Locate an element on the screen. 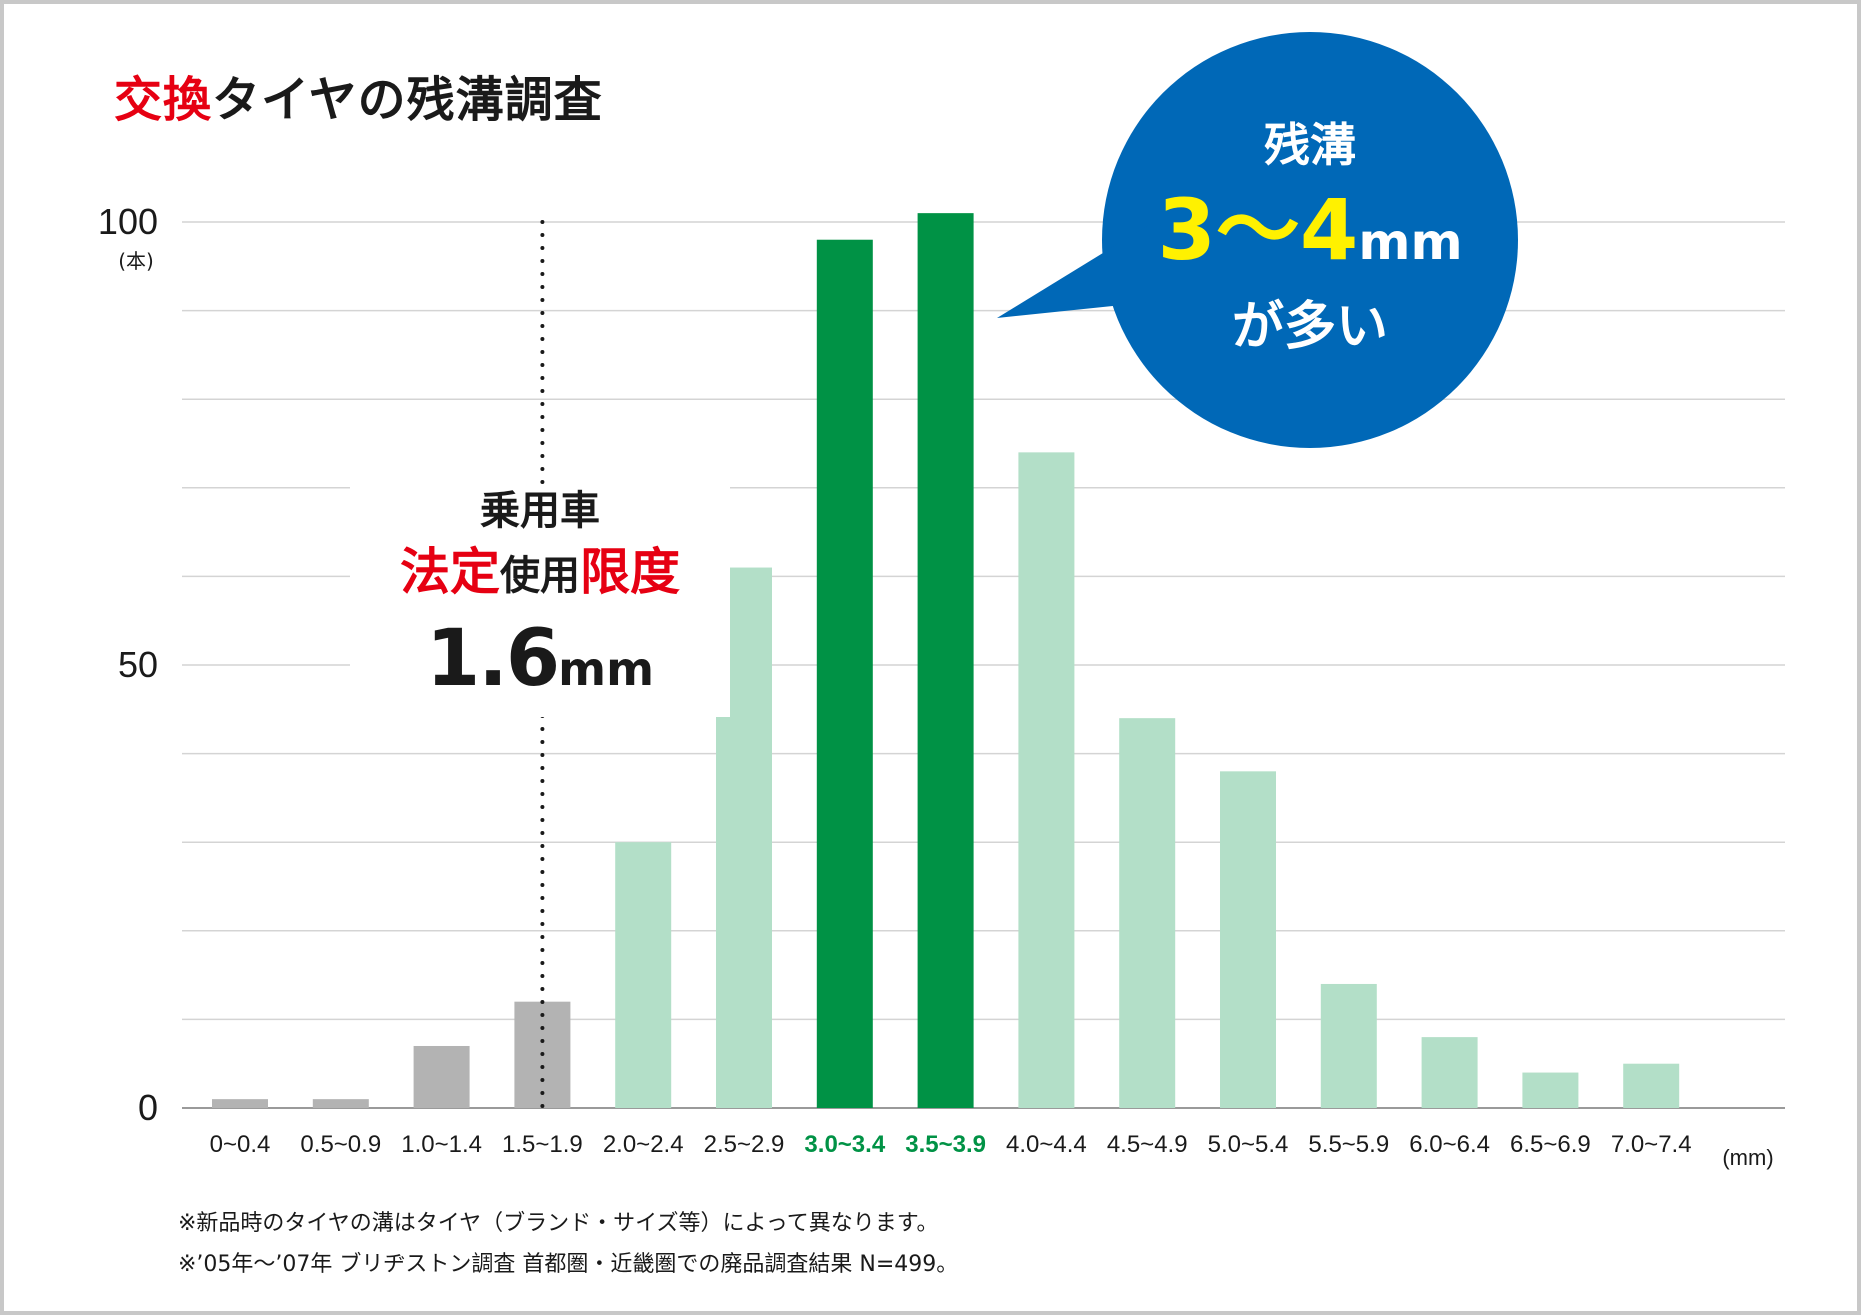  legal-limit-annotation: 乗用車 法定使用限度 1.6mm is located at coordinates (540, 601).